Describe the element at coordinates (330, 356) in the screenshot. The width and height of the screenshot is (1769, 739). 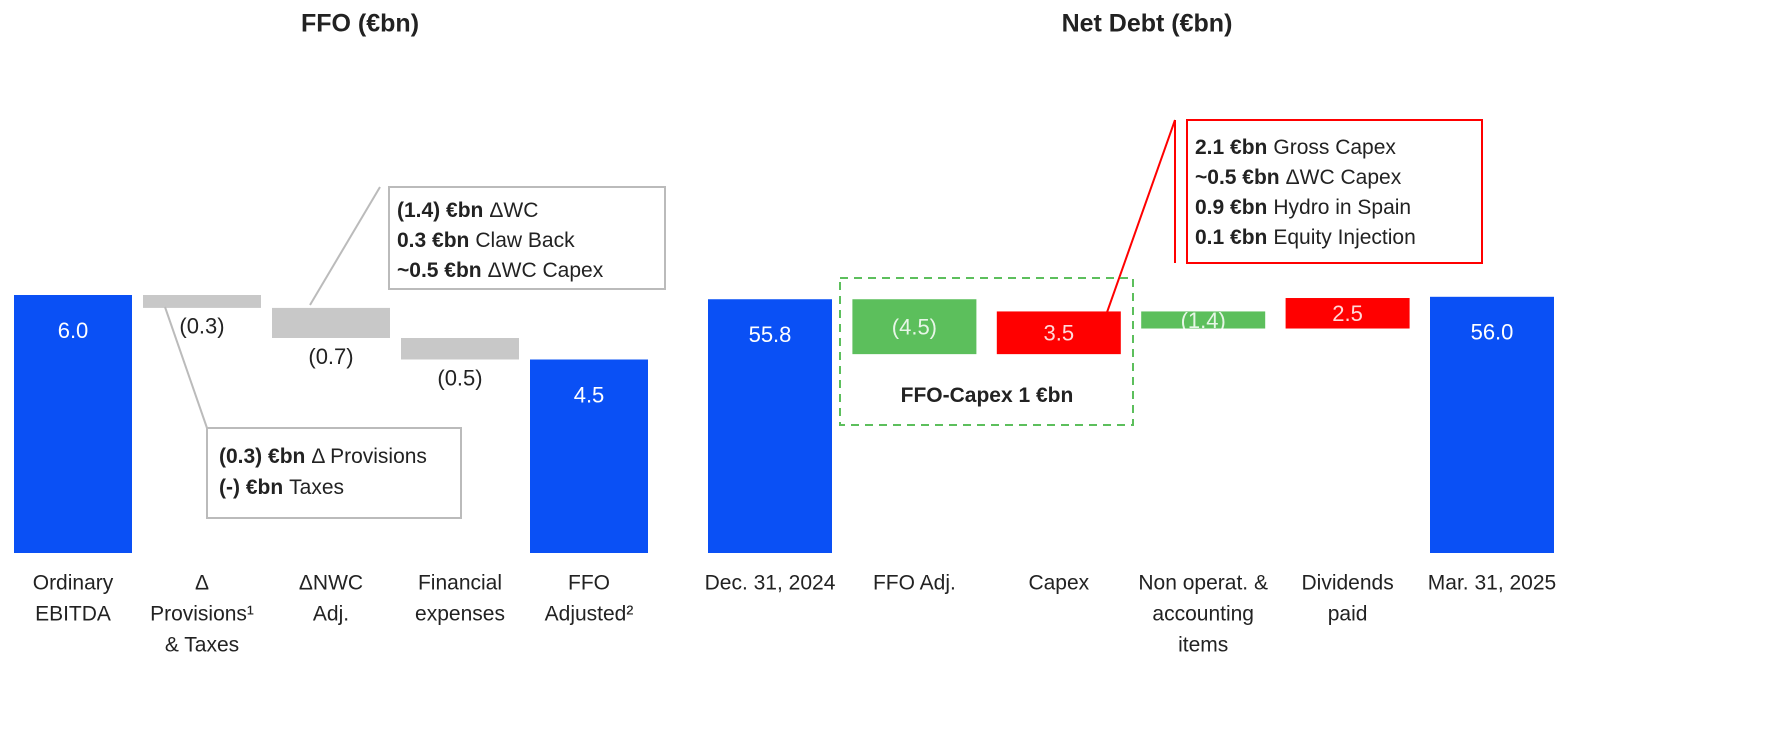
I see `value-label: (0.7)` at that location.